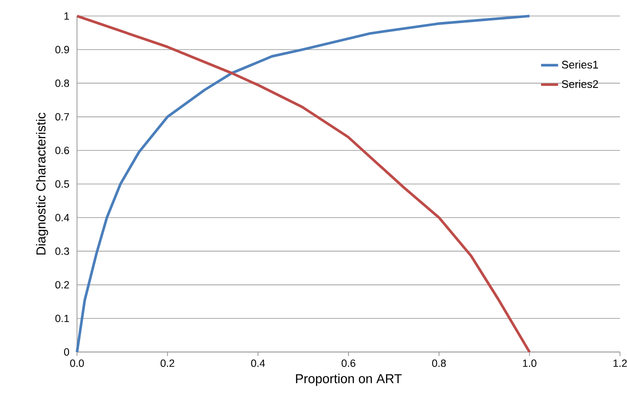 The width and height of the screenshot is (627, 412). Describe the element at coordinates (62, 50) in the screenshot. I see `y-tick-label: 0.9` at that location.